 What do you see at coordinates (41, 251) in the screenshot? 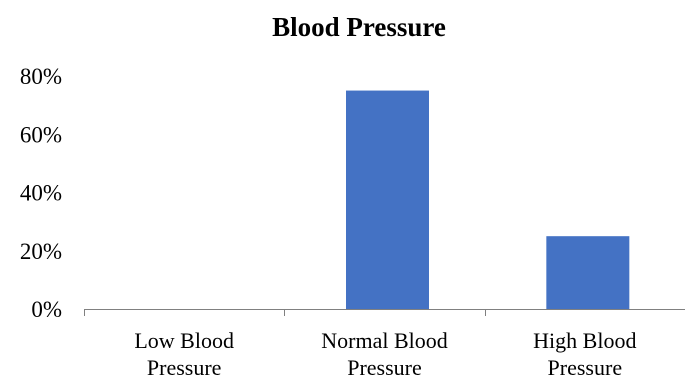
I see `y-tick-label: 20%` at bounding box center [41, 251].